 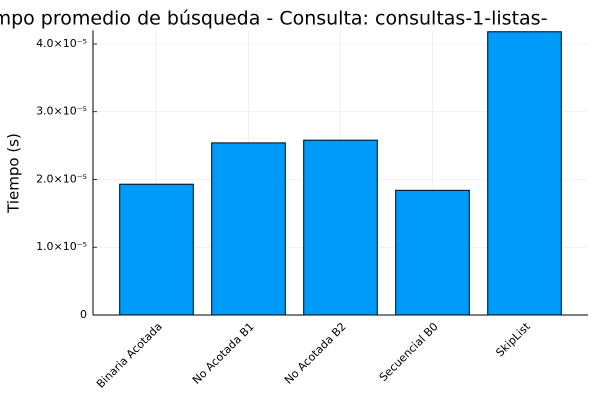 I want to click on y-tick-label: 2.0×10⁻⁵, so click(x=61, y=178).